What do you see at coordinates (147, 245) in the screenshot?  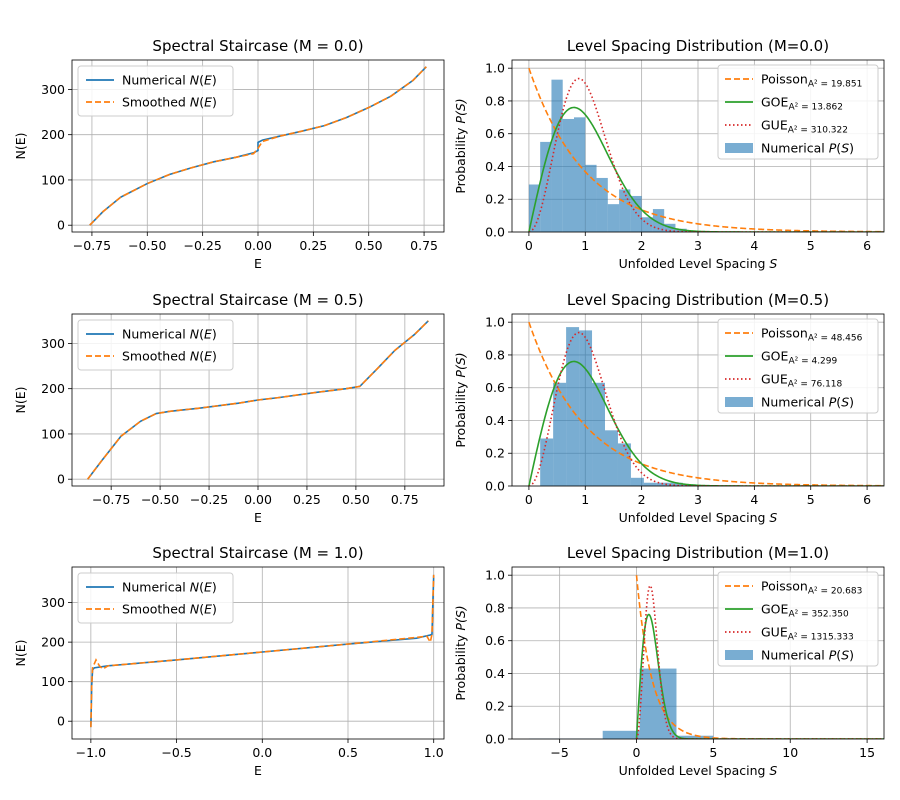 I see `x-tick-label: −0.50` at bounding box center [147, 245].